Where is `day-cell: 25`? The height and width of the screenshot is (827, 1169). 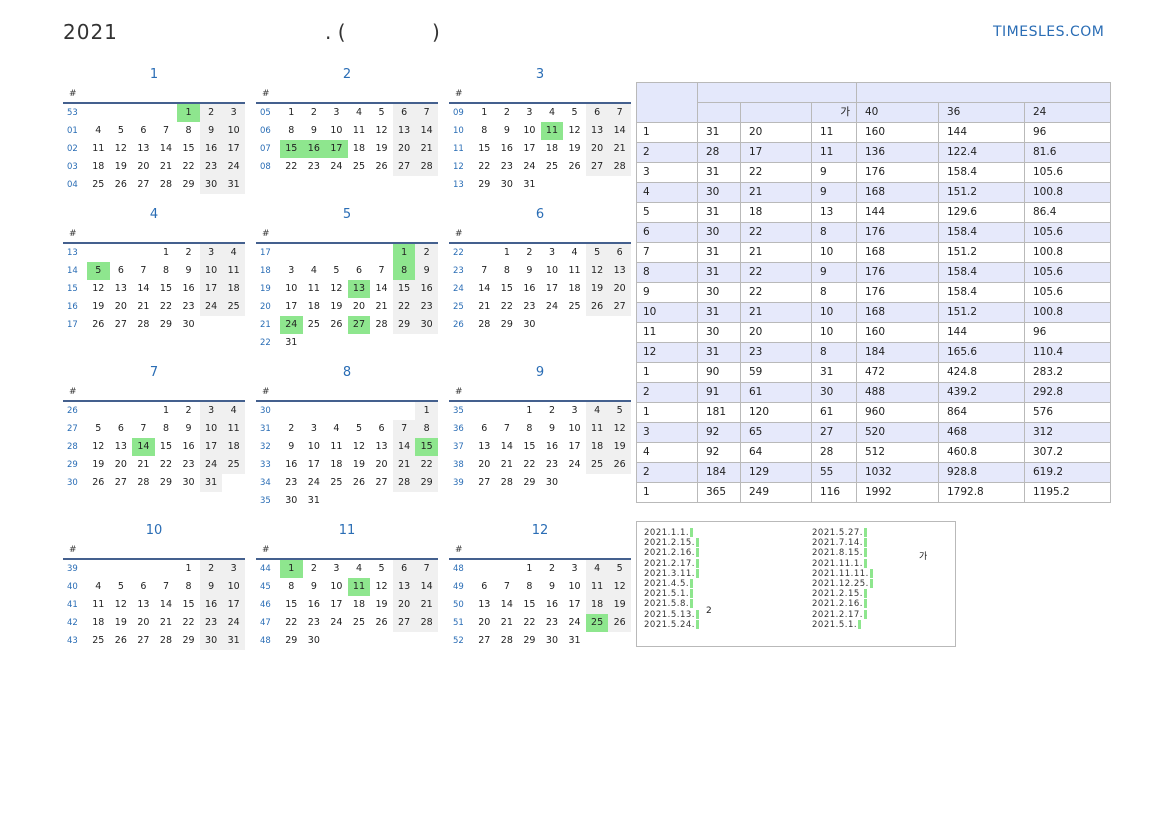
day-cell: 25 is located at coordinates (336, 482).